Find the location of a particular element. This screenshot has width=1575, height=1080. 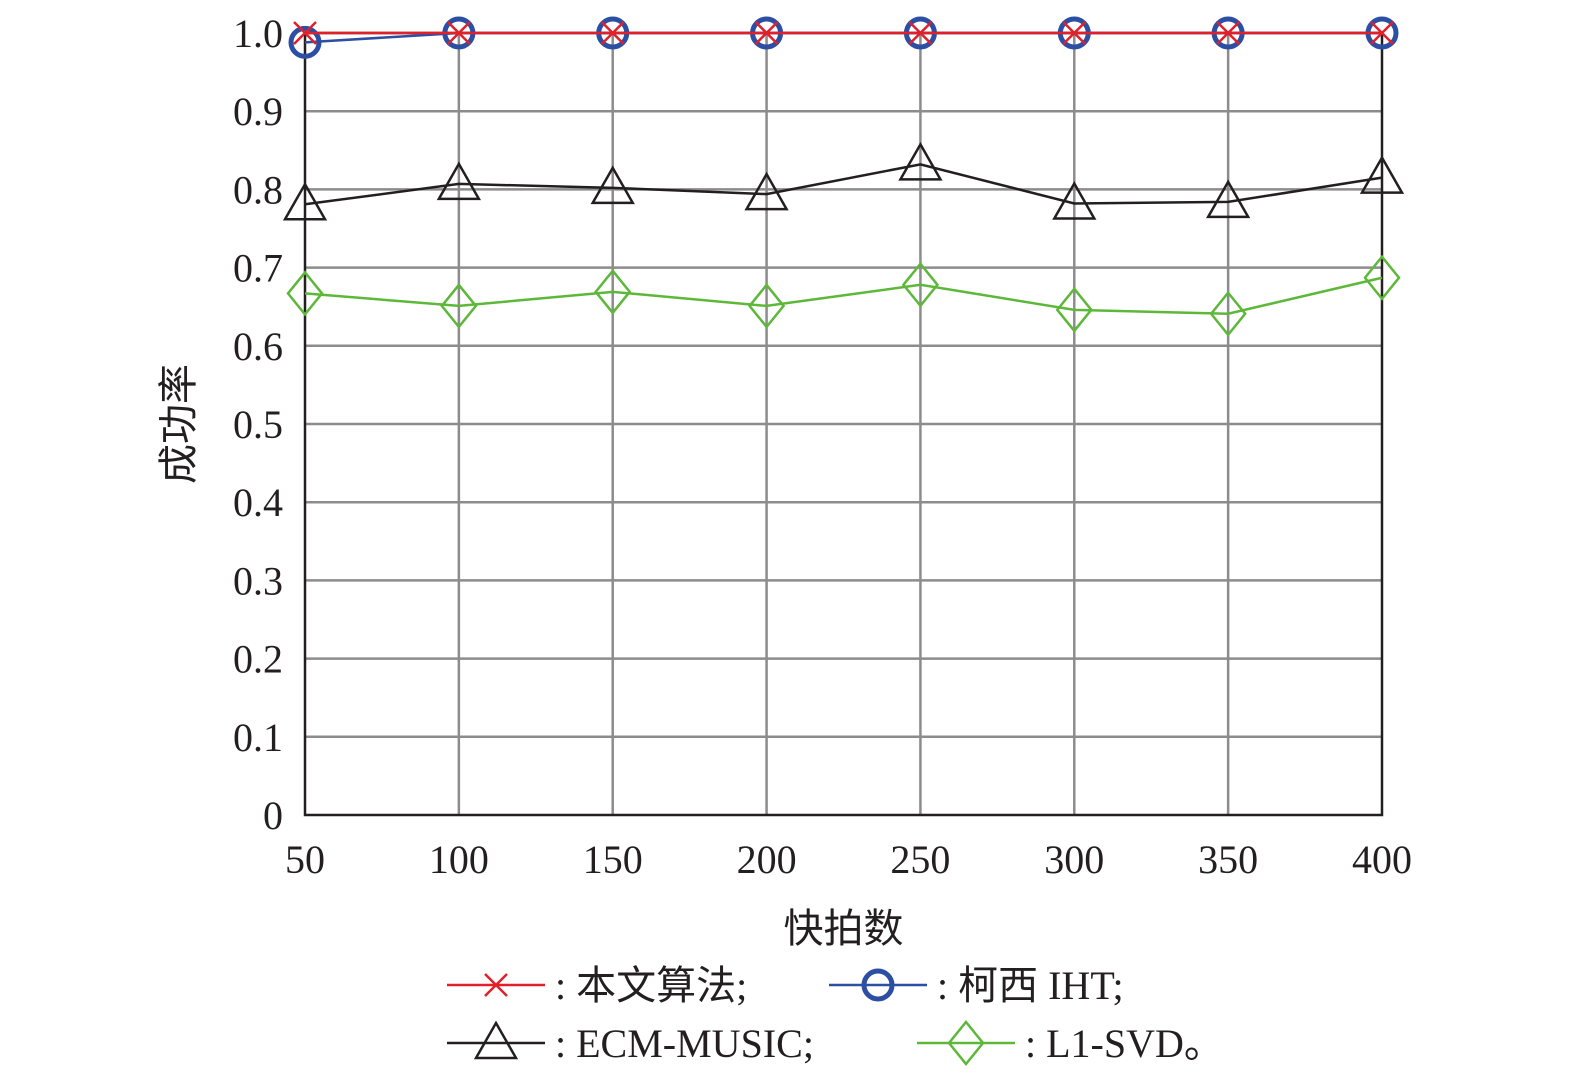

x-tick-label: 200 is located at coordinates (767, 859).